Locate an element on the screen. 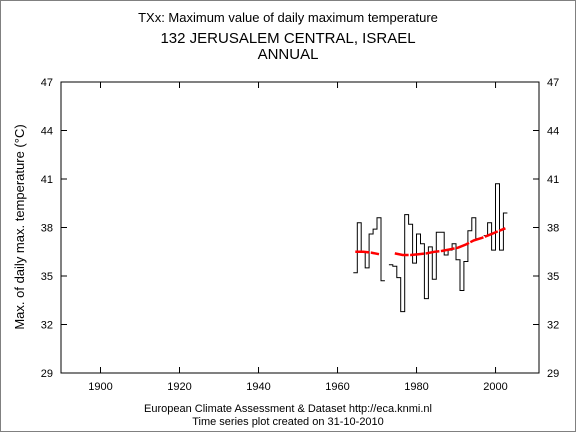 This screenshot has height=432, width=576. y-tick-label-right-3: 38 is located at coordinates (553, 229).